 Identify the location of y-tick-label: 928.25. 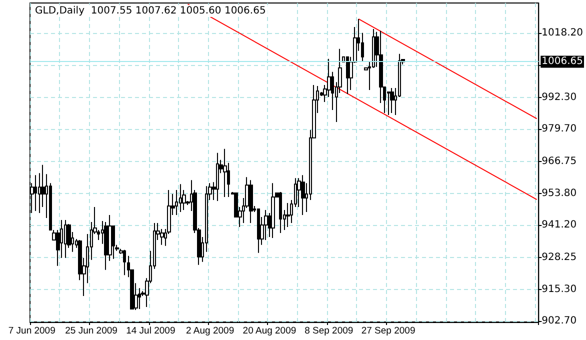
(559, 257).